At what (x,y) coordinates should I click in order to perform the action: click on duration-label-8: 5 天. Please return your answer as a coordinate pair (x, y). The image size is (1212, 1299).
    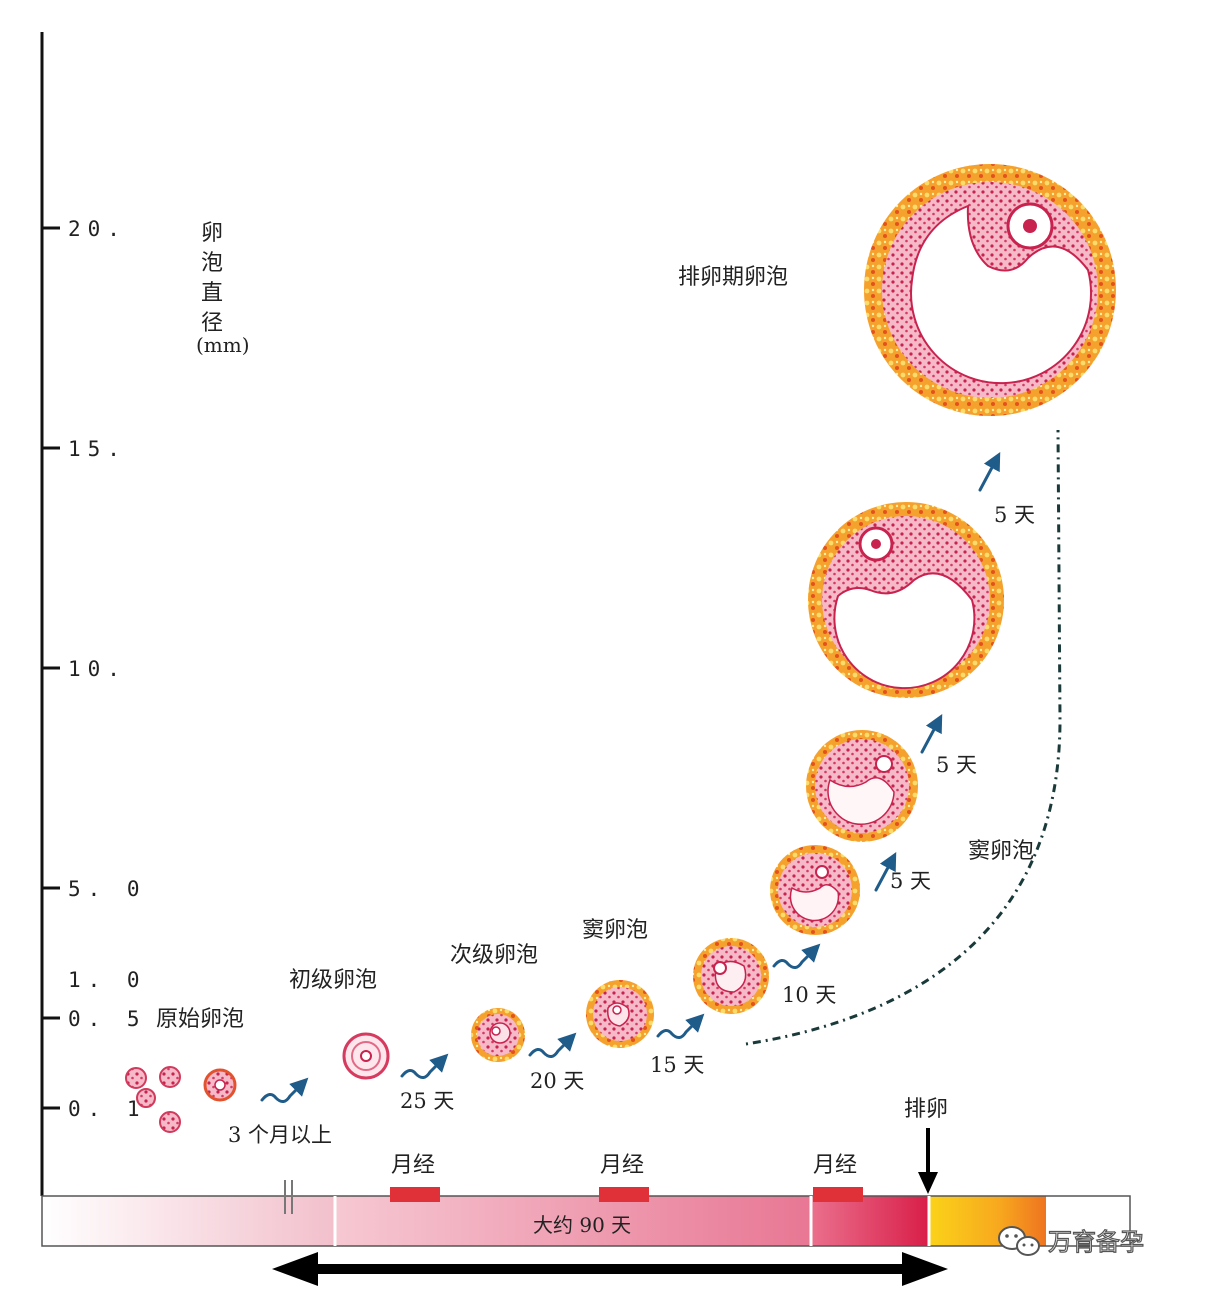
    Looking at the image, I should click on (1014, 515).